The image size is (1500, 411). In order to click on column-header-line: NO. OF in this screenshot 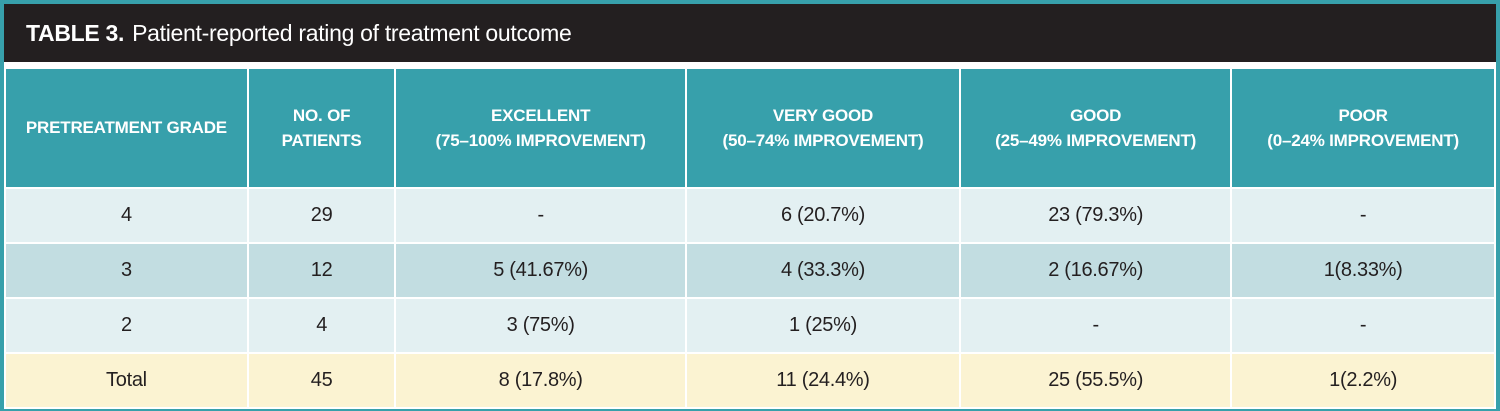, I will do `click(321, 115)`.